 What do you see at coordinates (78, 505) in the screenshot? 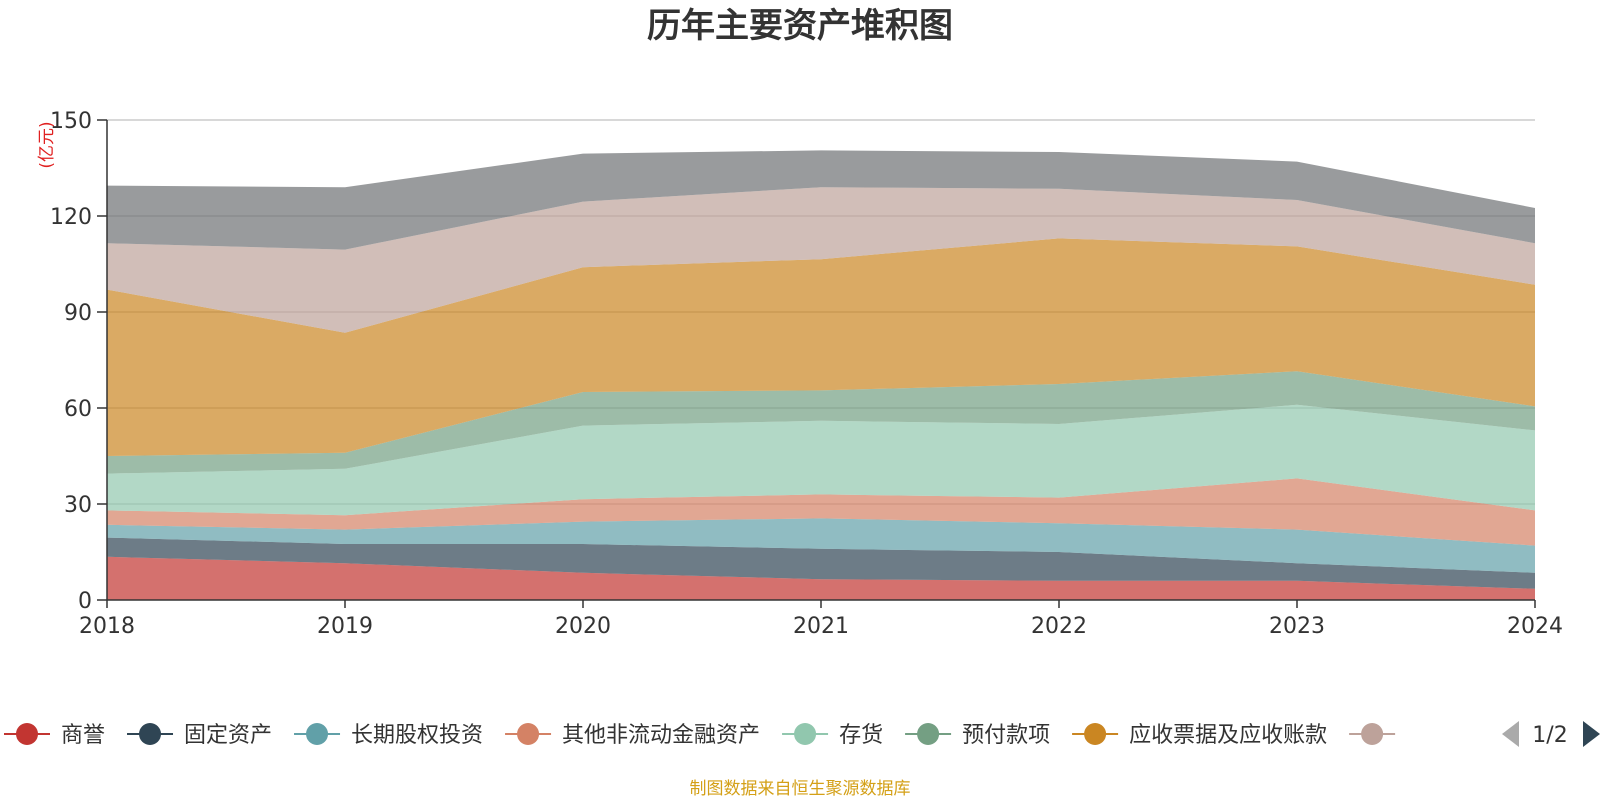
I see `y-tick-label: 30` at bounding box center [78, 505].